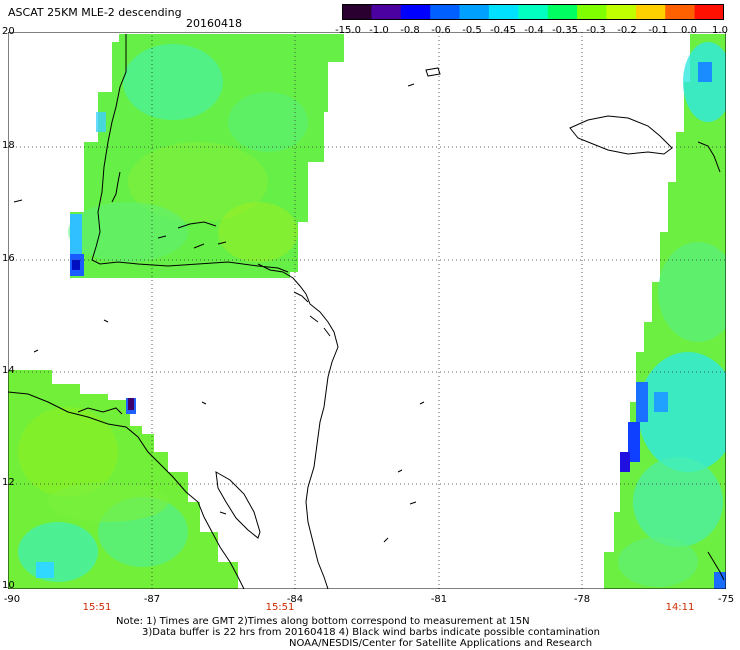 Image resolution: width=740 pixels, height=650 pixels. Describe the element at coordinates (120, 357) in the screenshot. I see `small-islets` at that location.